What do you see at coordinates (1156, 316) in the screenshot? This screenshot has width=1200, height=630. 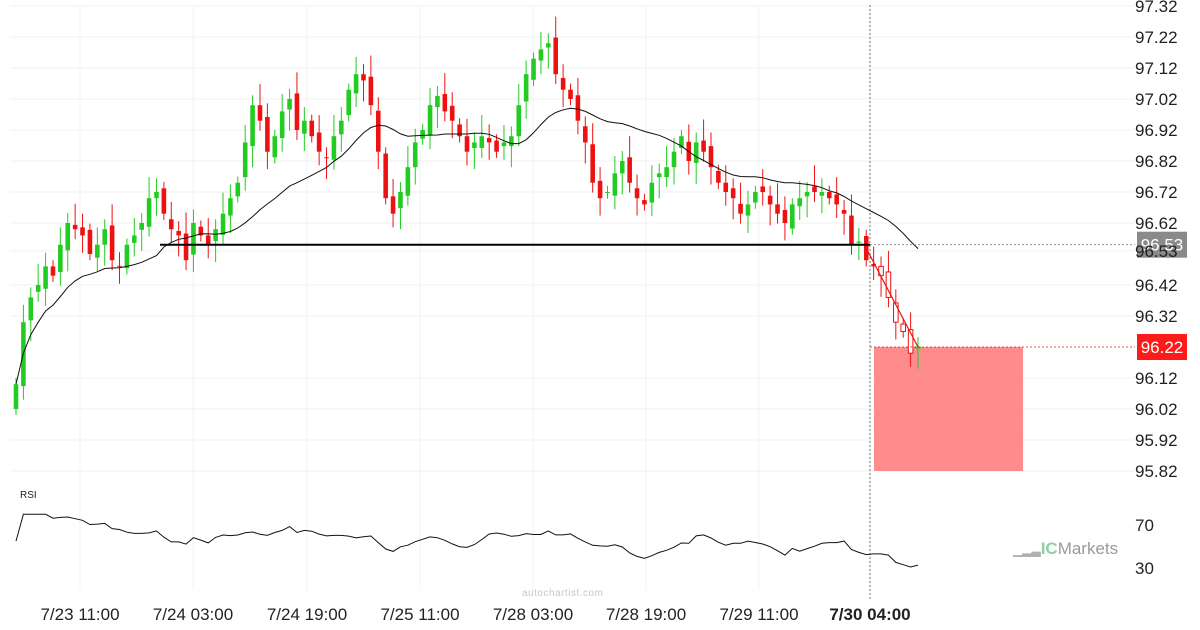 I see `price-tick-label: 96.32` at bounding box center [1156, 316].